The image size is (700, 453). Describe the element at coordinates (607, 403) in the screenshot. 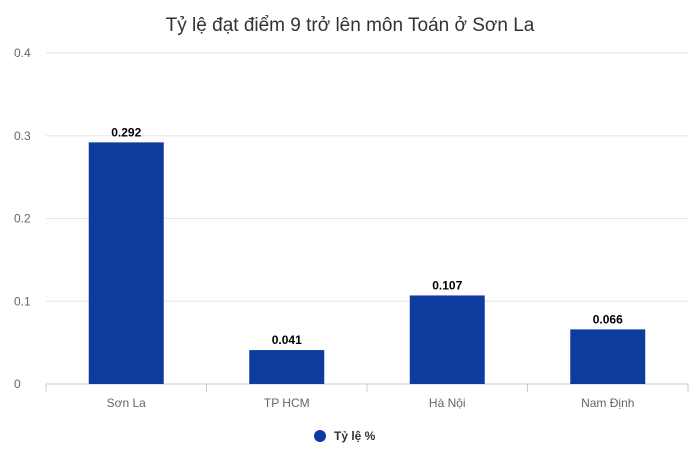

I see `x-tick-label: Nam Định` at that location.